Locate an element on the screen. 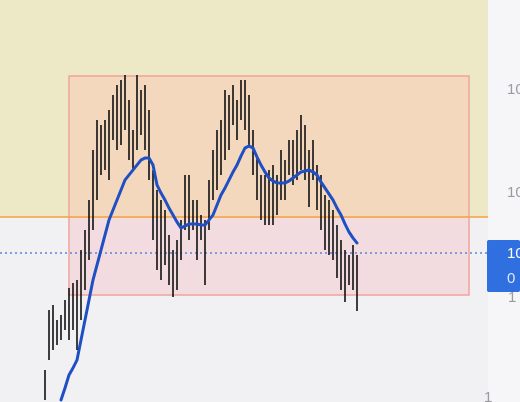 Image resolution: width=520 pixels, height=402 pixels. price-label: 10 is located at coordinates (513, 253).